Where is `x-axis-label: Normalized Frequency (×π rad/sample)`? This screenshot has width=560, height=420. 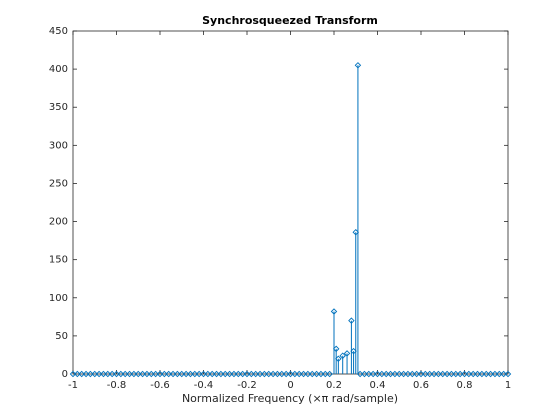
x-axis-label: Normalized Frequency (×π rad/sample) is located at coordinates (290, 398).